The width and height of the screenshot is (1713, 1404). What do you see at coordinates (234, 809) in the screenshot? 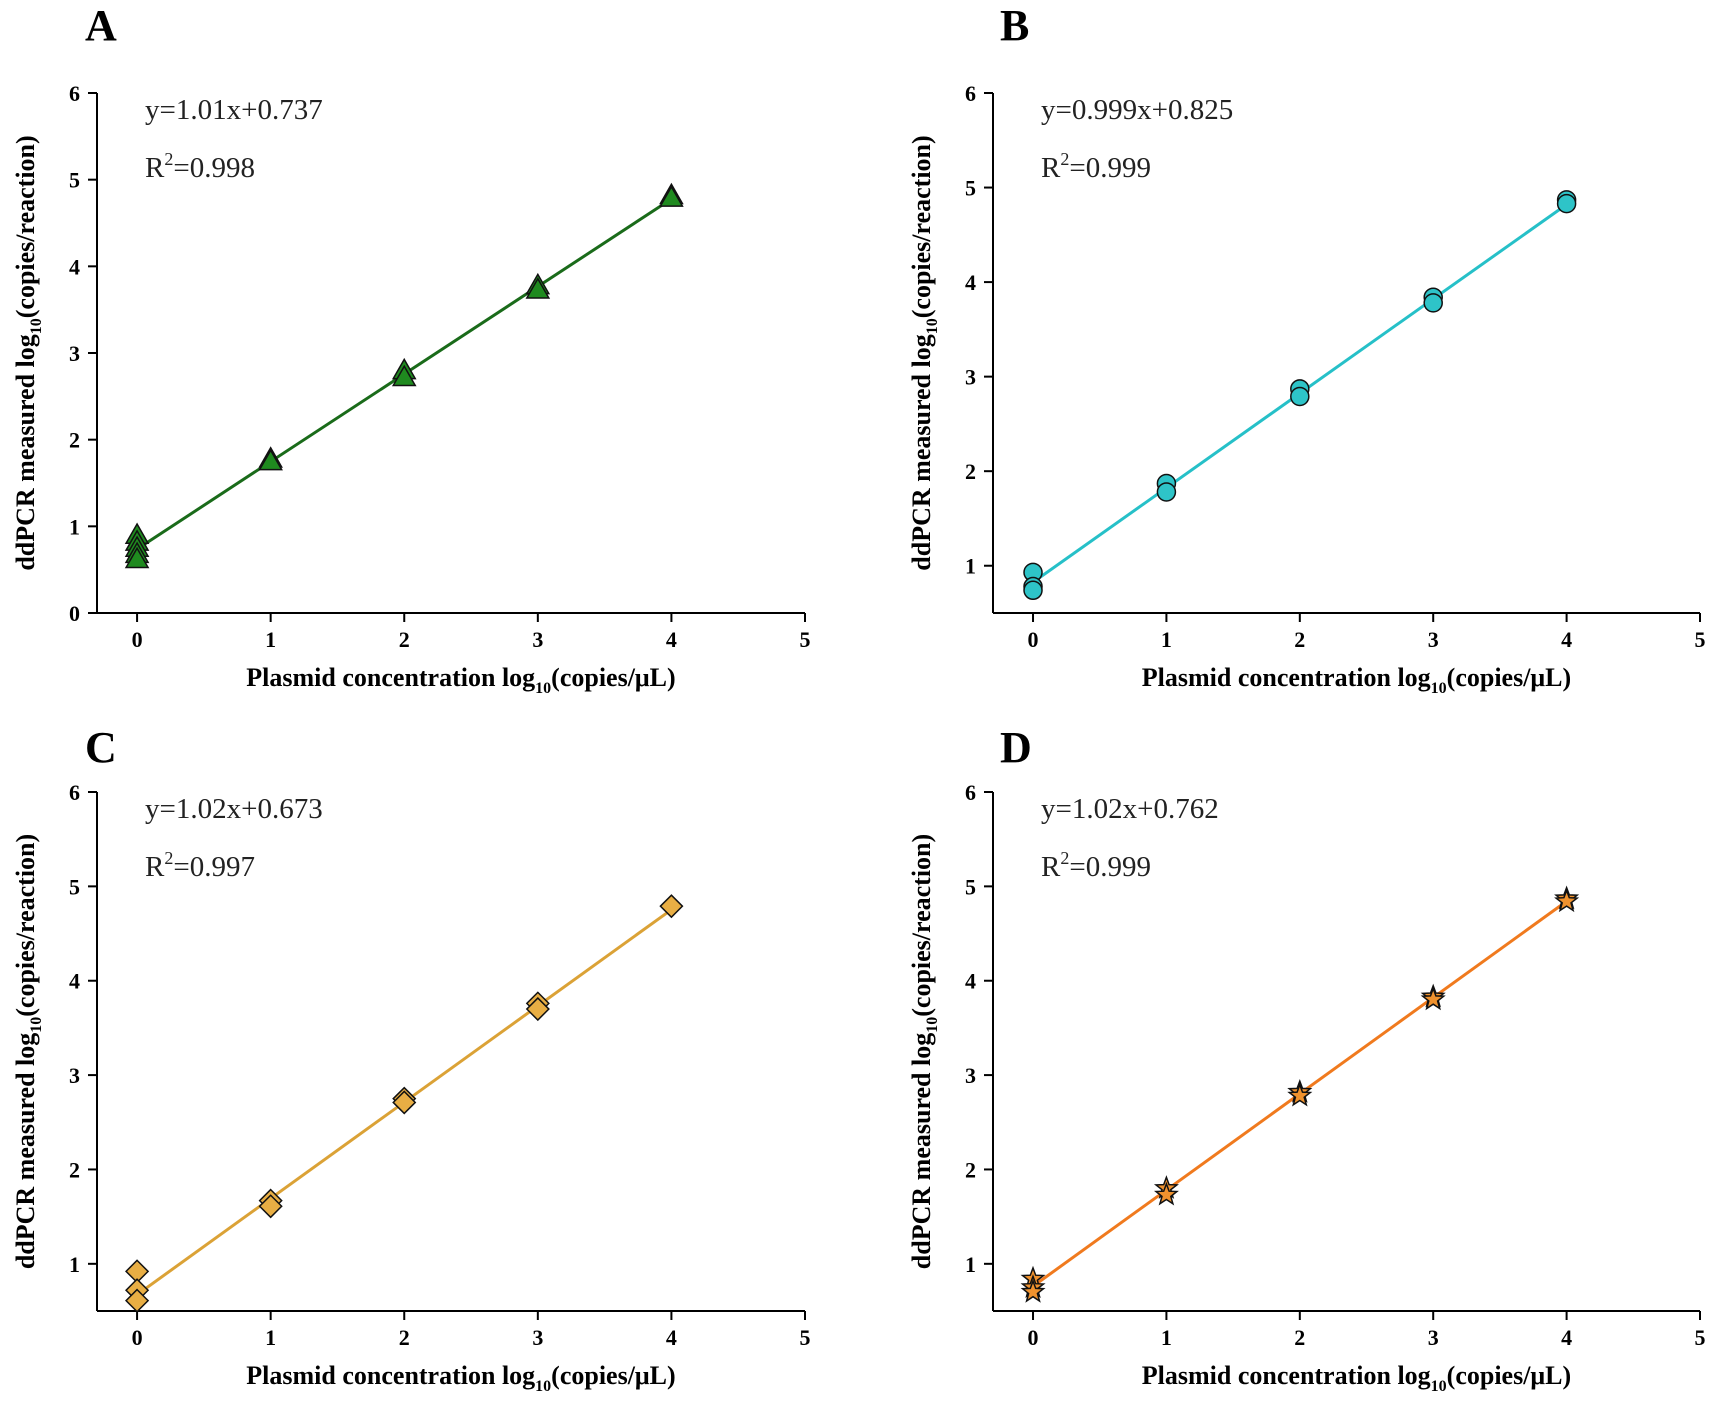
I see `fit-equation: y=1.02x+0.673` at bounding box center [234, 809].